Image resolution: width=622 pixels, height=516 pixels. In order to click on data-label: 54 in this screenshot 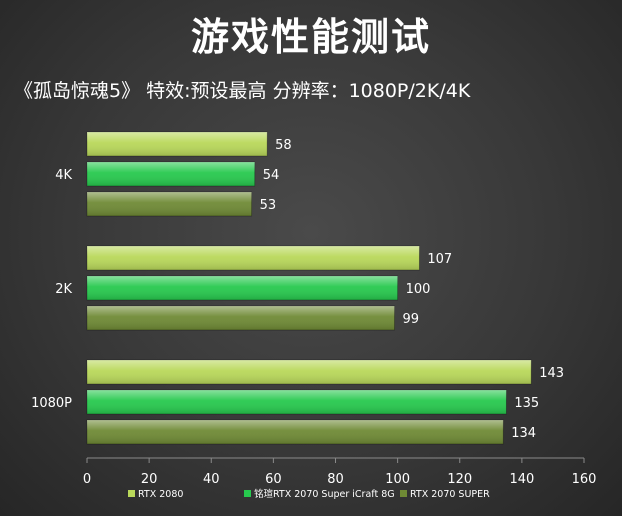, I will do `click(271, 175)`.